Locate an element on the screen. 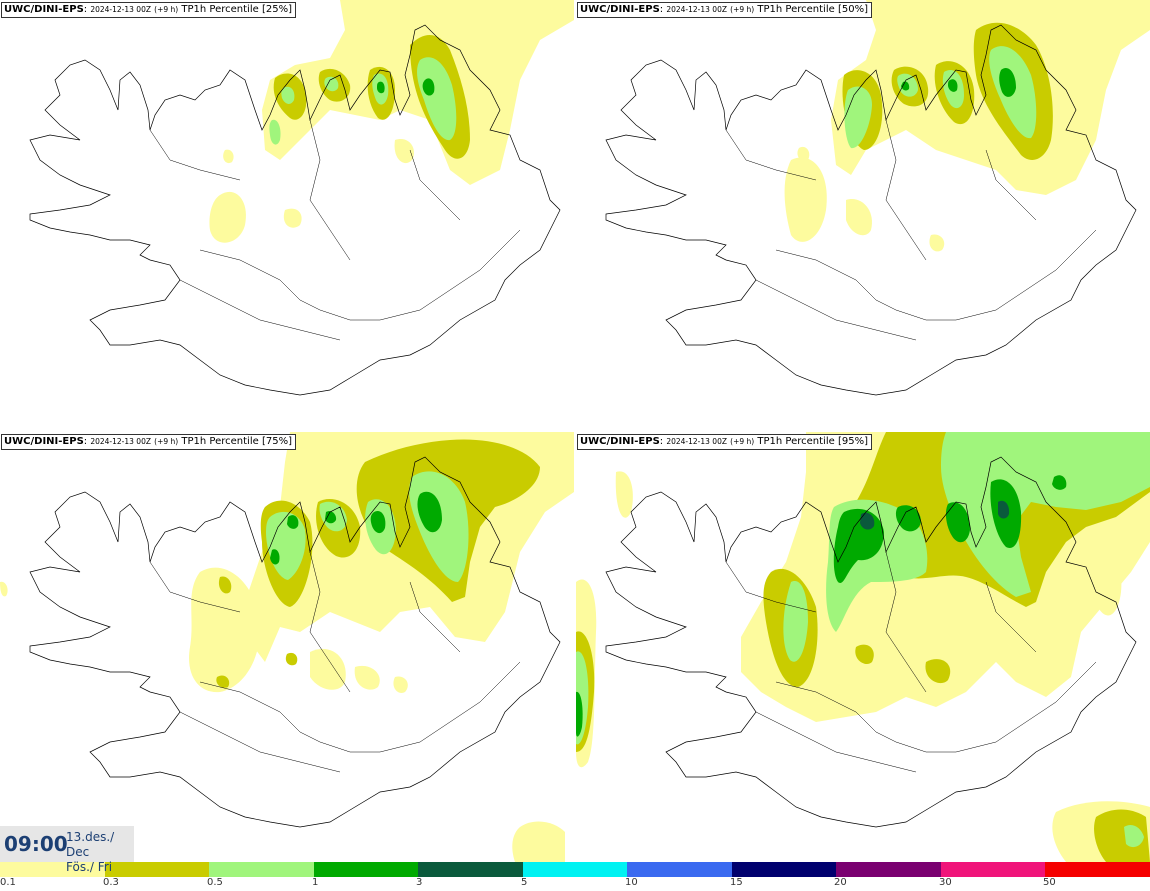  legend-tick-label: 0.3 is located at coordinates (111, 882).